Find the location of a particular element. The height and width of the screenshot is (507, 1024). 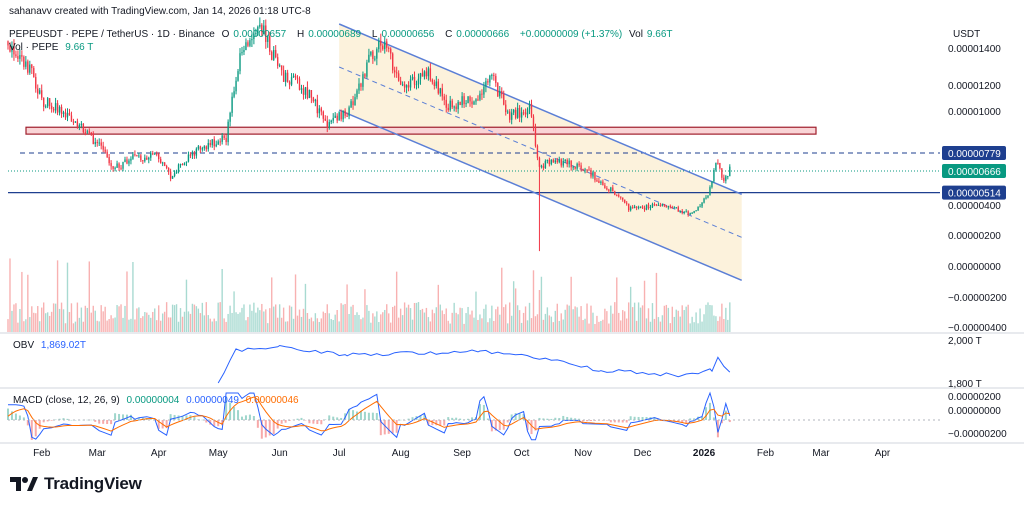

volume-legend: Vol · PEPE 9.66 T is located at coordinates (53, 47).